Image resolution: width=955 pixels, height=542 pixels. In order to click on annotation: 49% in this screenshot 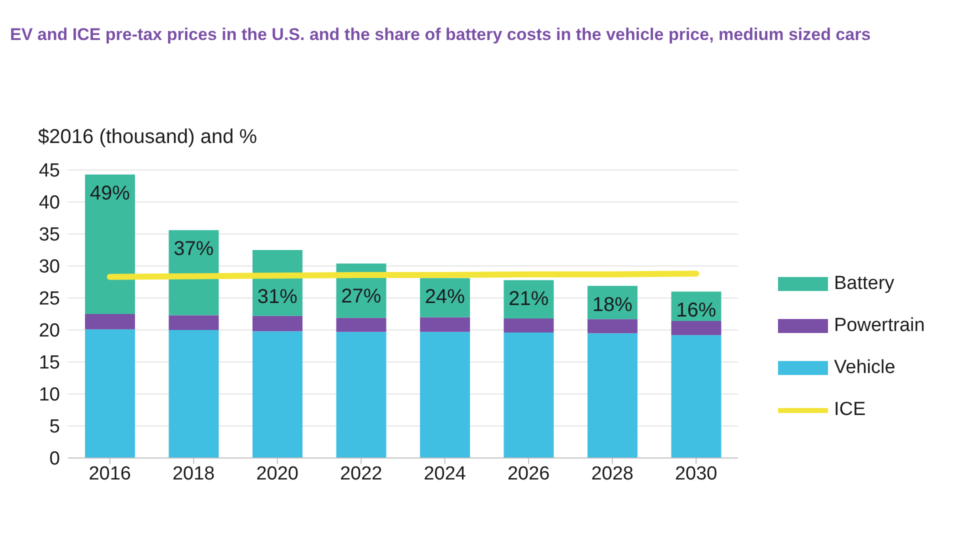, I will do `click(110, 193)`.